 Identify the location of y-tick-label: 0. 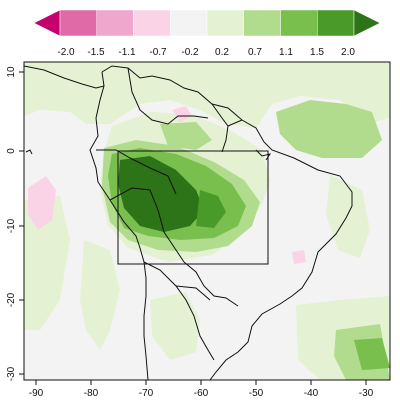
(11, 151).